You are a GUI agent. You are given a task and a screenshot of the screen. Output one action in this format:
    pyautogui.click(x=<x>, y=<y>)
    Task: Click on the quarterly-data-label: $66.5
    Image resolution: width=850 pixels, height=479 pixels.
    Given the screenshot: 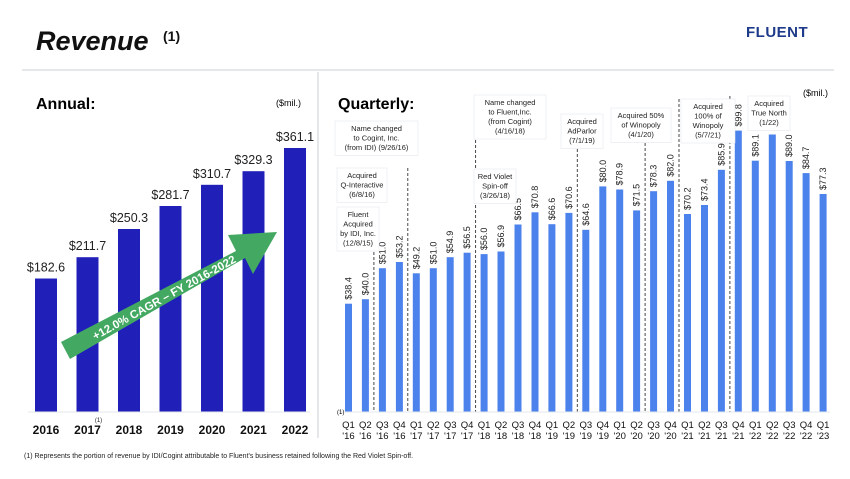 What is the action you would take?
    pyautogui.click(x=518, y=209)
    